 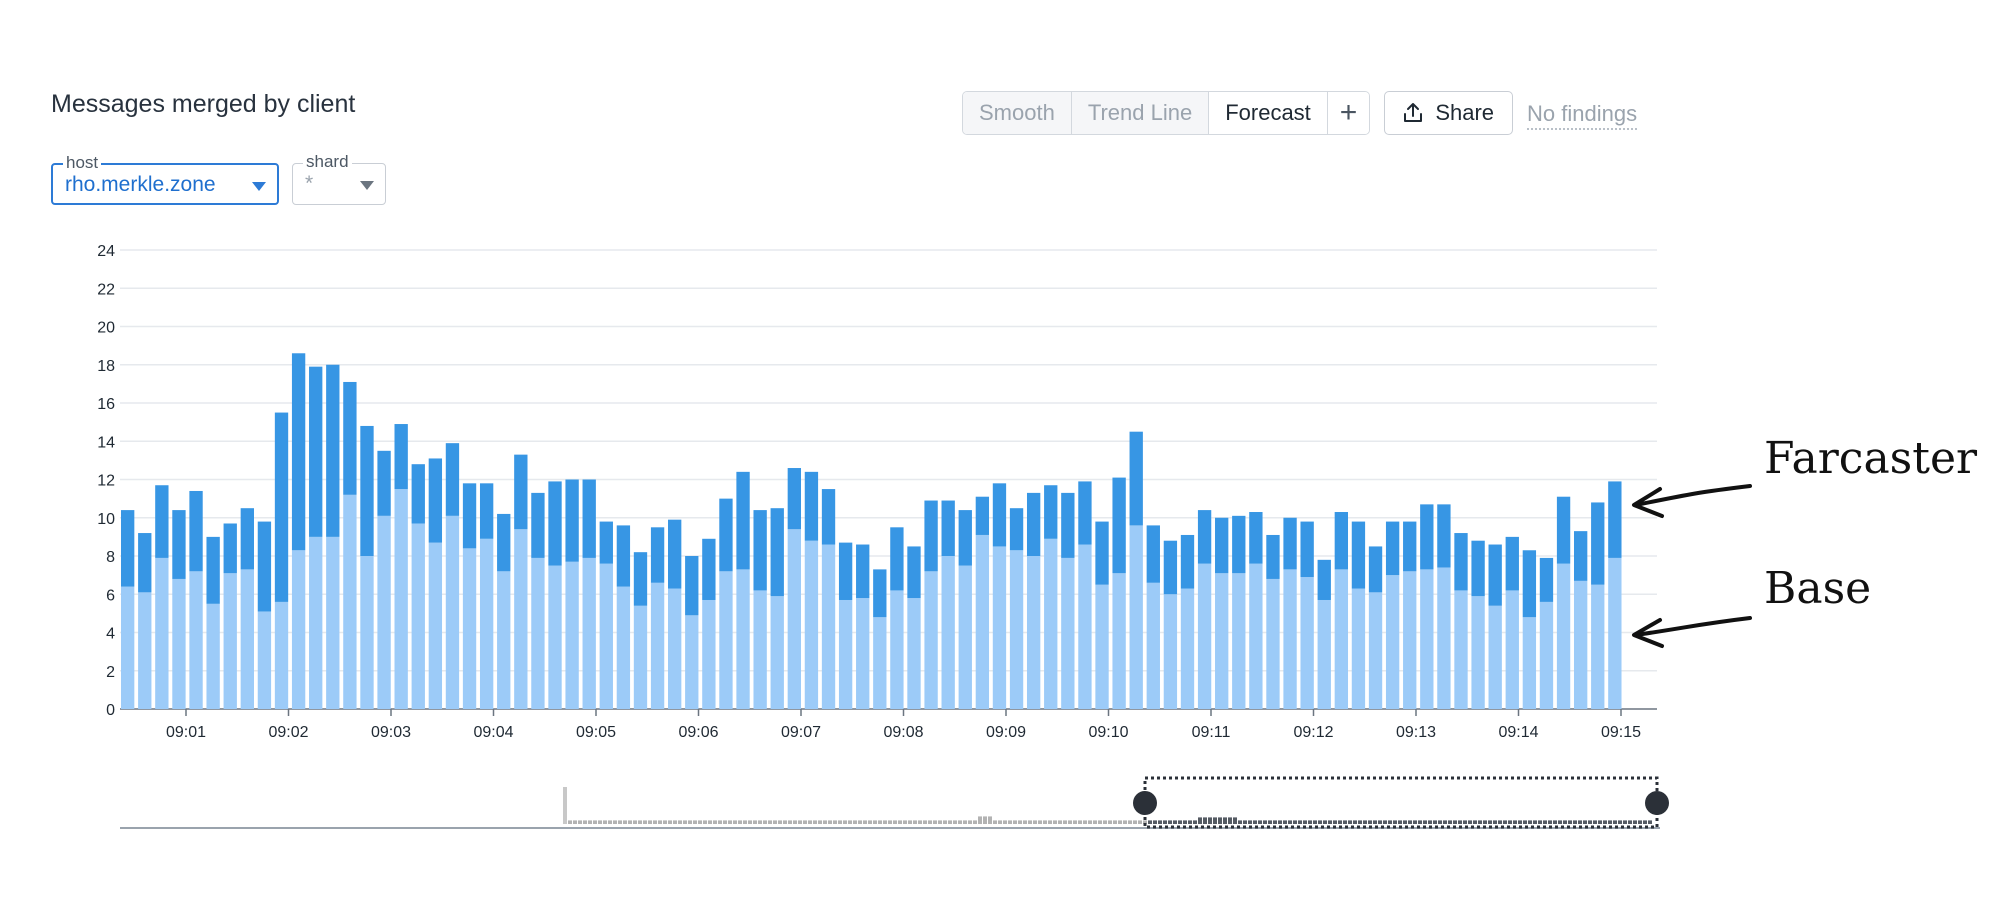 I want to click on x-tick-label: 09:06, so click(x=698, y=732).